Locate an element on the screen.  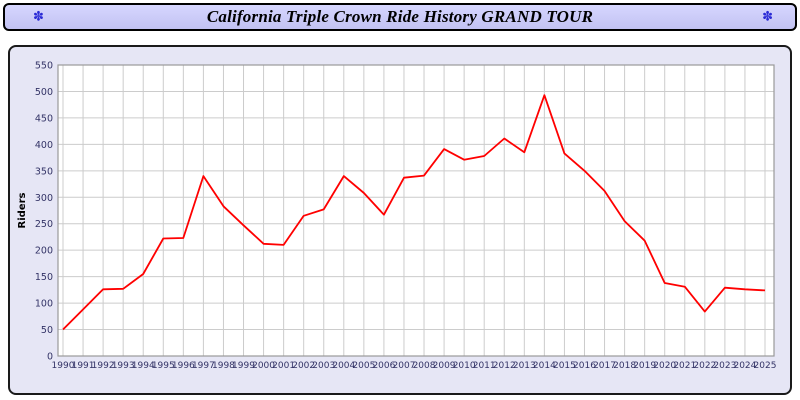
svg-text: 2021 is located at coordinates (684, 366).